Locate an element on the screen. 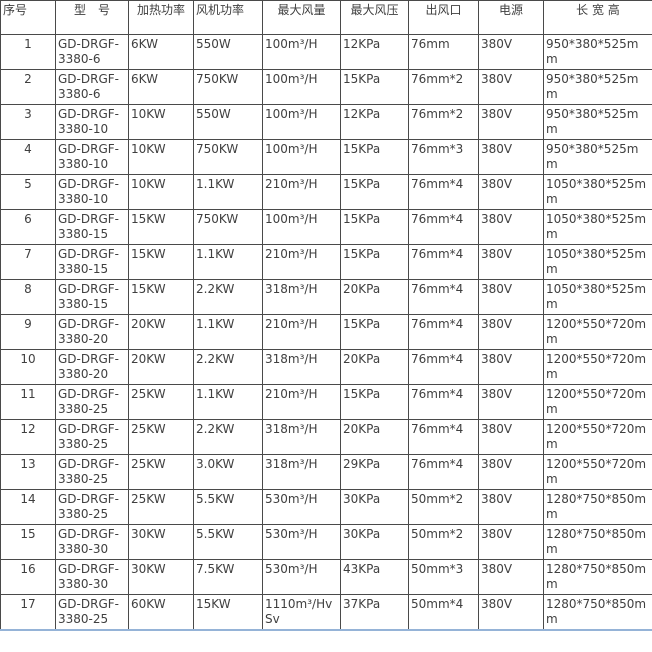  cell-heat-power: 15KW is located at coordinates (161, 227).